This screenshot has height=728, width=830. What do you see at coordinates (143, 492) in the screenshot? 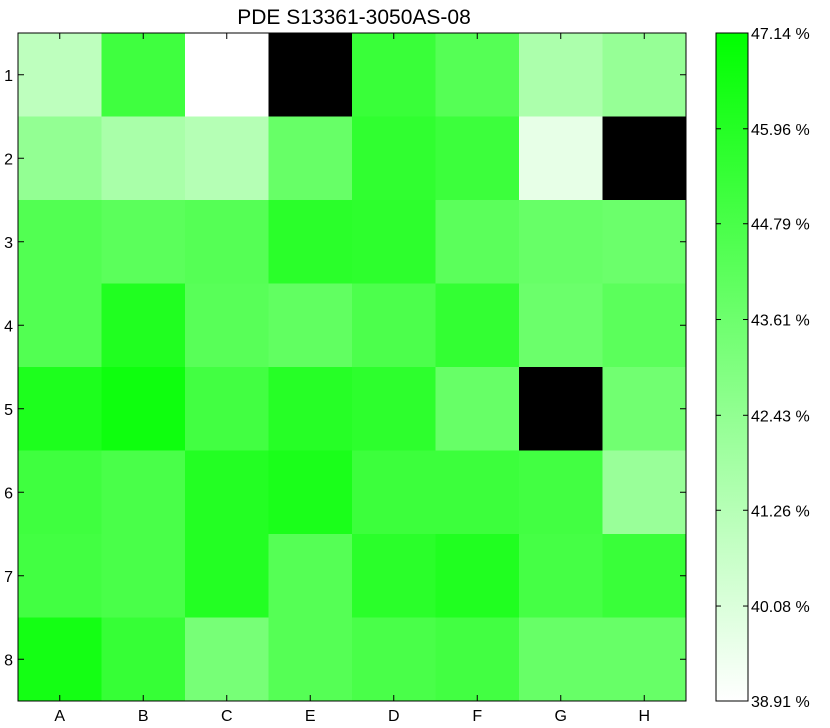
I see `heatmap-cell-B6` at bounding box center [143, 492].